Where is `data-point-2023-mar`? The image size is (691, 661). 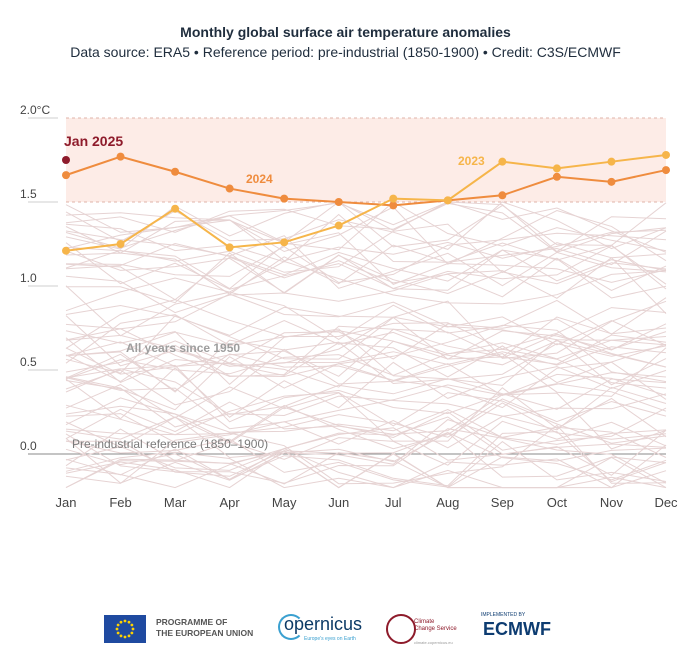
data-point-2023-mar is located at coordinates (175, 208).